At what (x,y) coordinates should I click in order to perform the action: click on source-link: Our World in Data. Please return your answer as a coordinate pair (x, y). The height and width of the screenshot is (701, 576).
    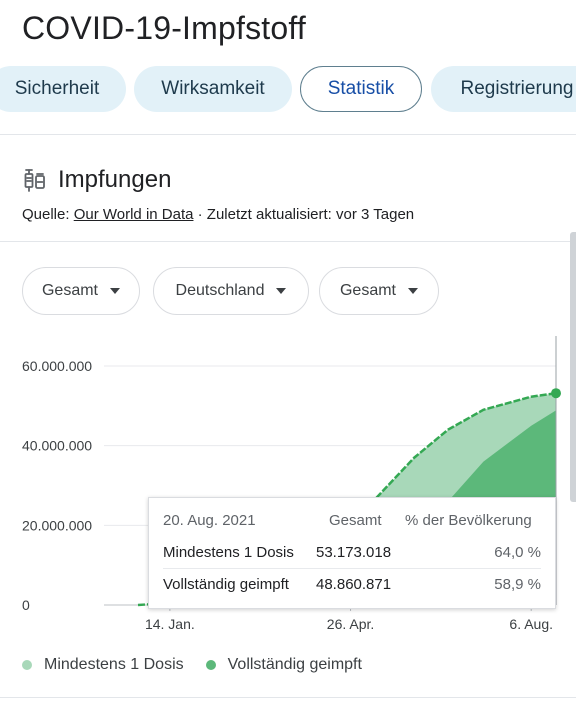
    Looking at the image, I should click on (133, 214).